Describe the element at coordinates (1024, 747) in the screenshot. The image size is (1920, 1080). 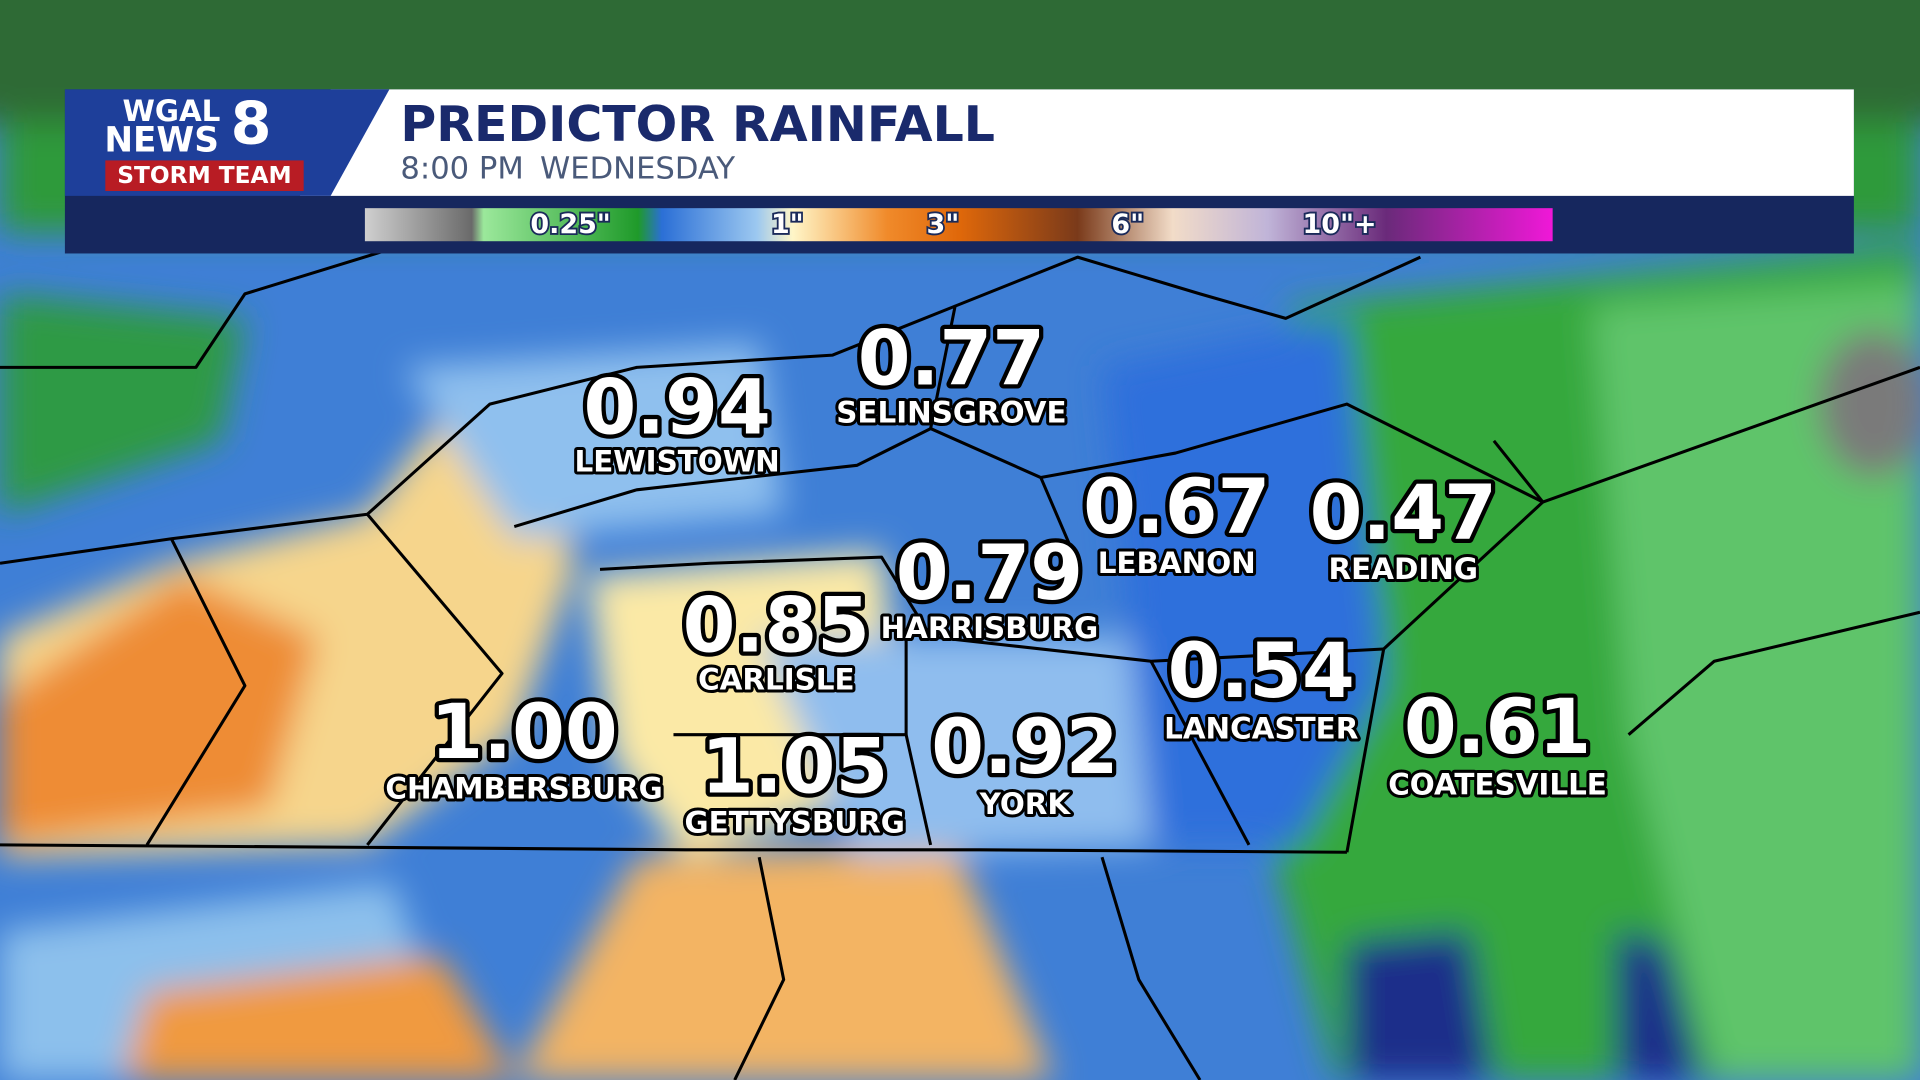
I see `rain-value: 0.92` at that location.